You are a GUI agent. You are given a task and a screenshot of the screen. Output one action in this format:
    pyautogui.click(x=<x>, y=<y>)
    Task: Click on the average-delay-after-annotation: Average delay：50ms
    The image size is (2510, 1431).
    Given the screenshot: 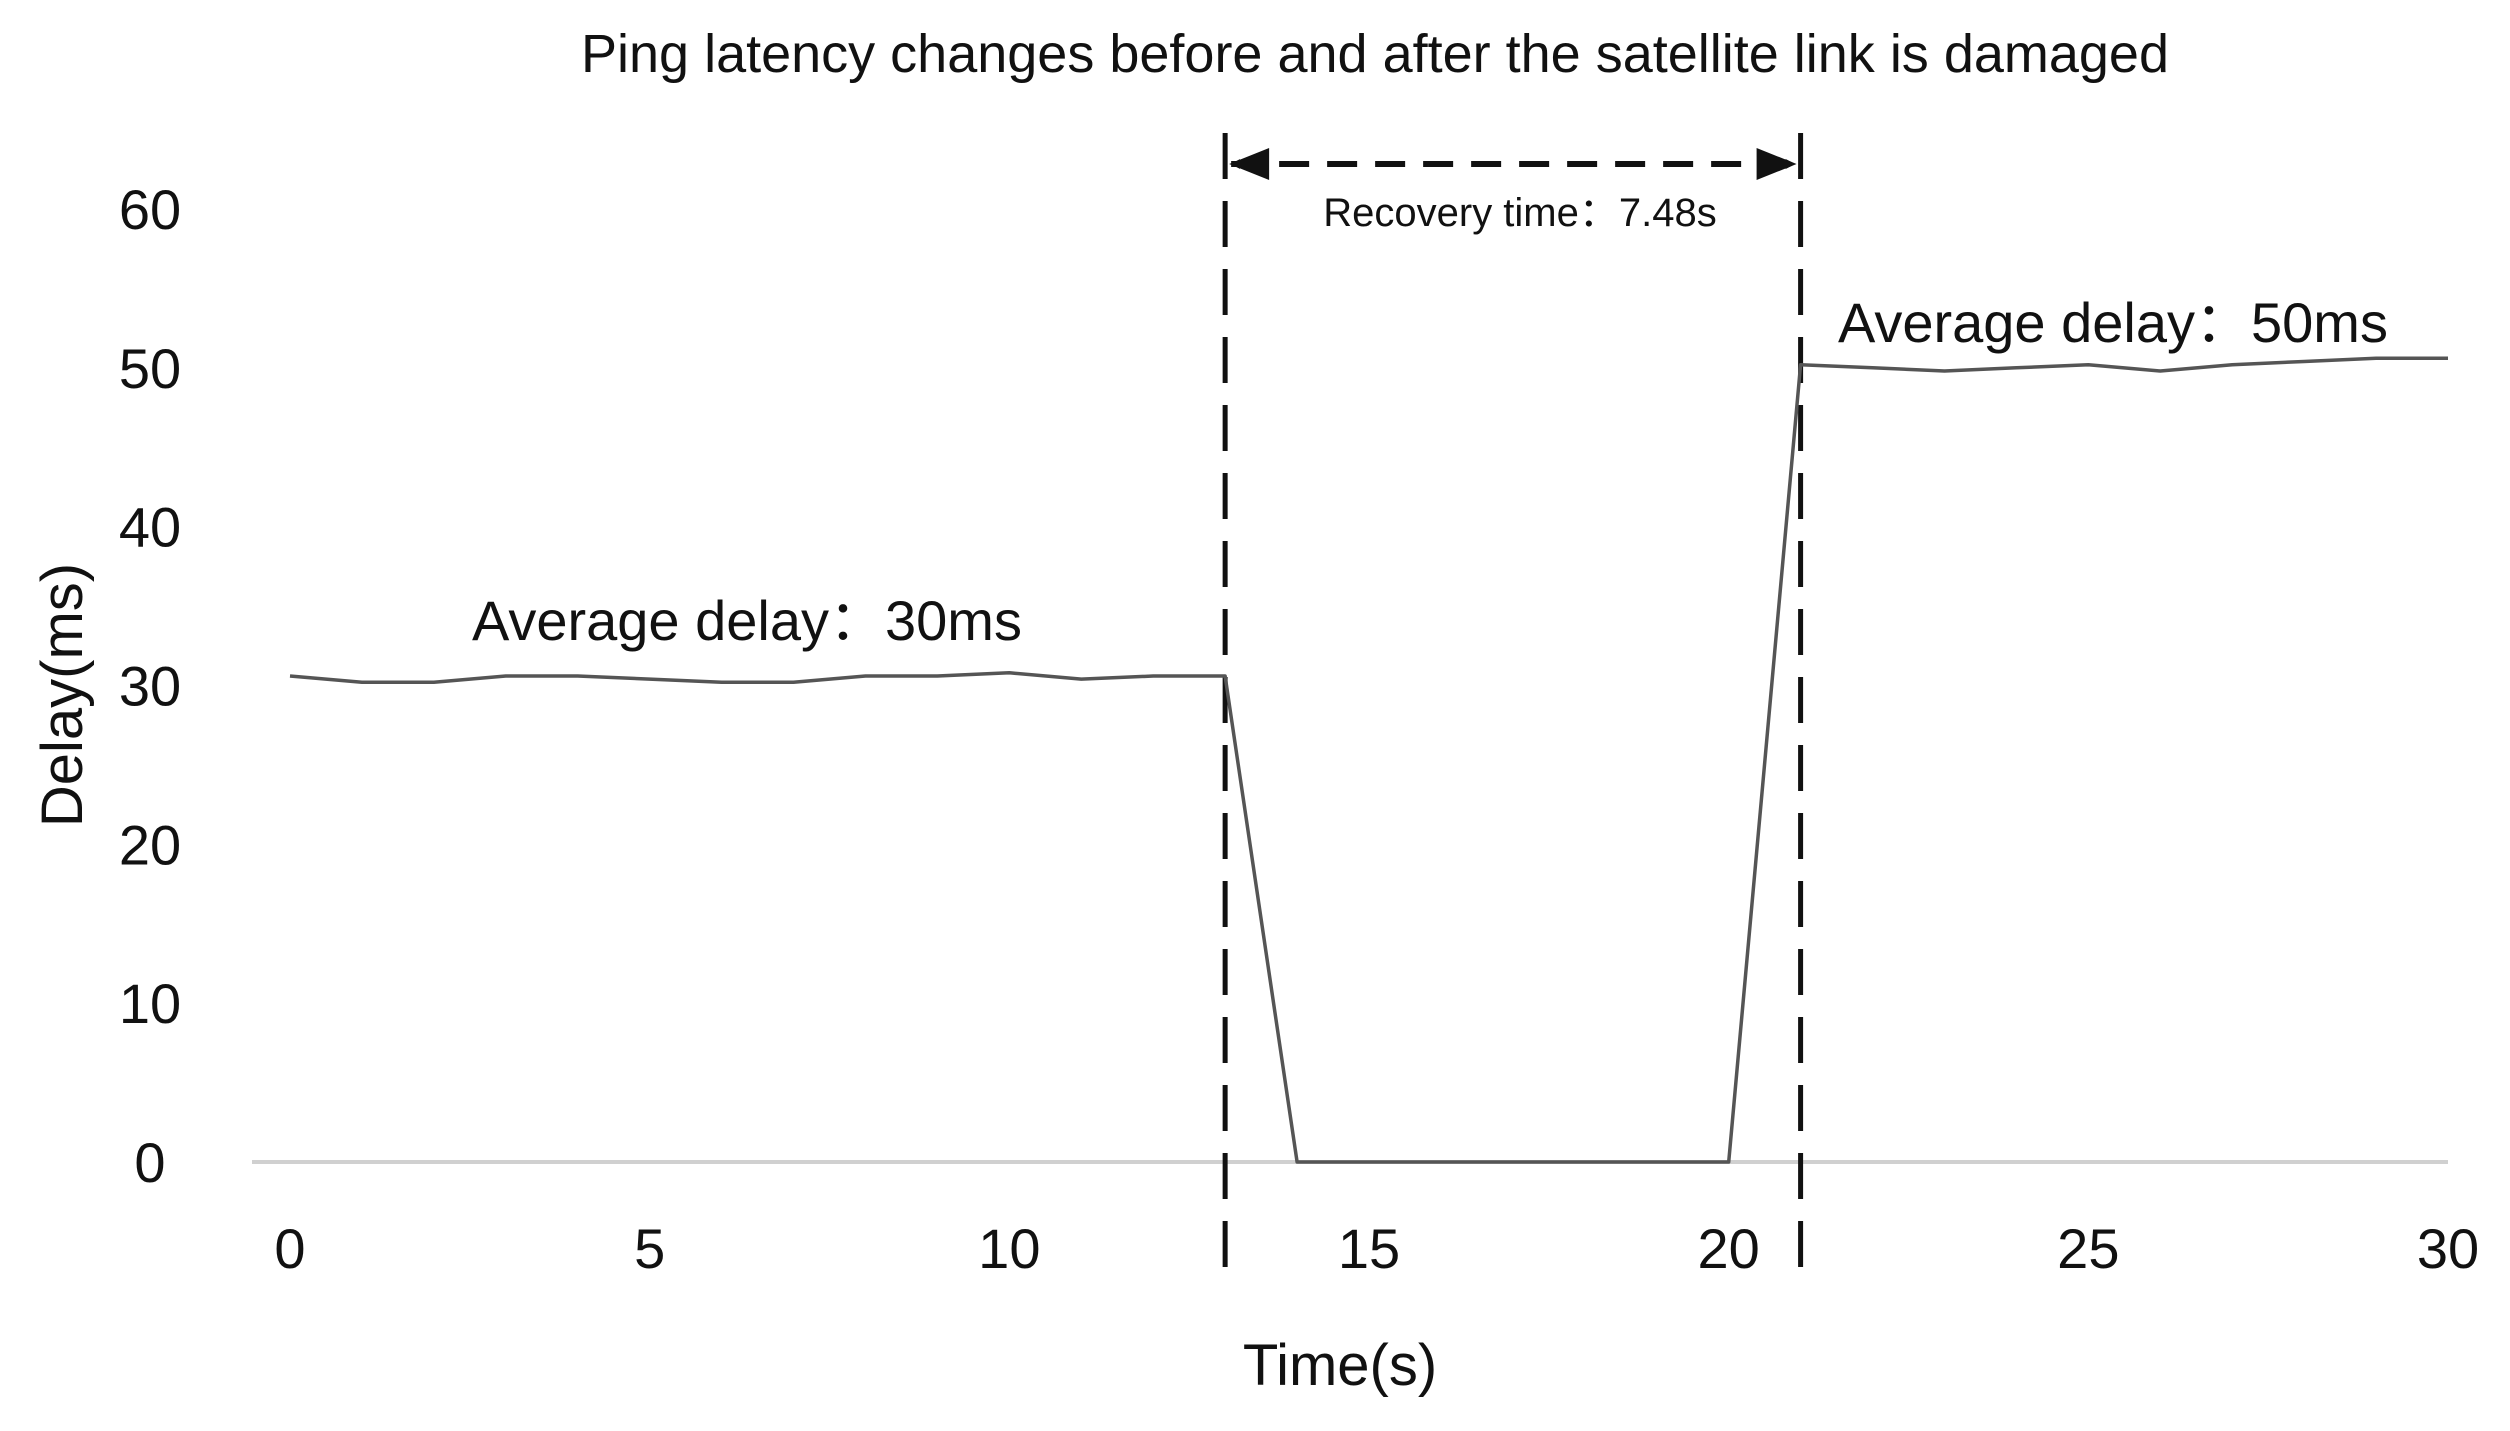 What is the action you would take?
    pyautogui.click(x=2113, y=322)
    